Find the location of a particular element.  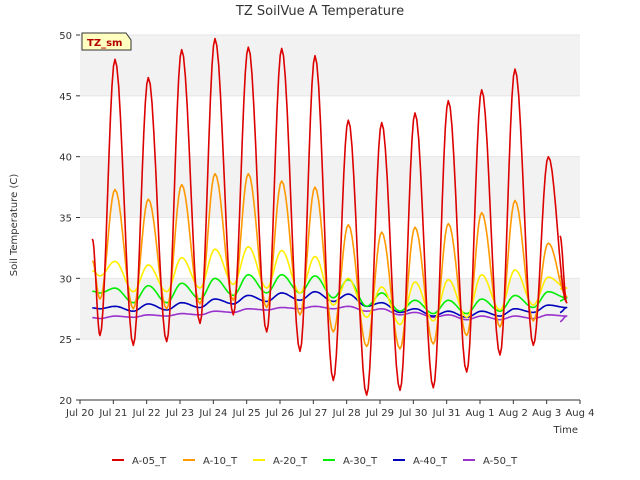

legend-label: A-20_T is located at coordinates (290, 461).